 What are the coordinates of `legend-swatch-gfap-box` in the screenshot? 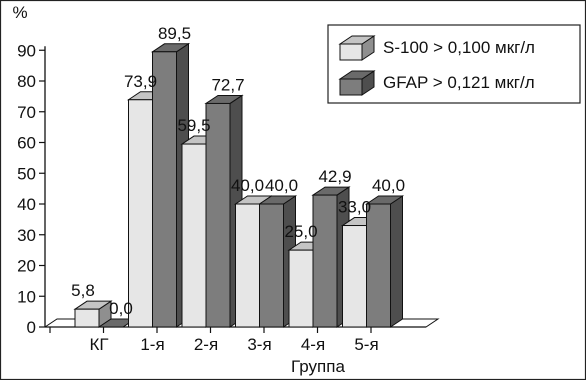 It's located at (357, 83).